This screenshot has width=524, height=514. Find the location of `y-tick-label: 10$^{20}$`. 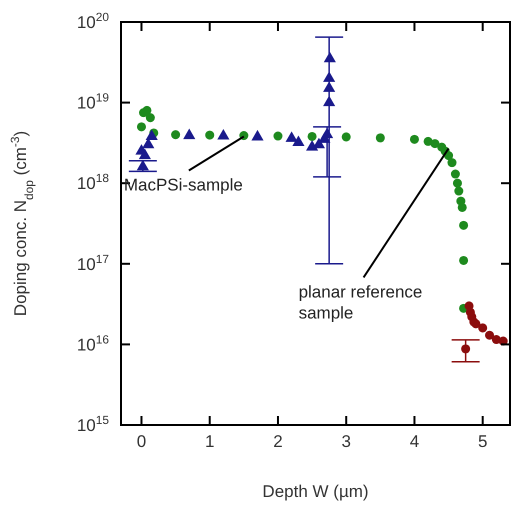

y-tick-label: 10$^{20}$ is located at coordinates (93, 21).